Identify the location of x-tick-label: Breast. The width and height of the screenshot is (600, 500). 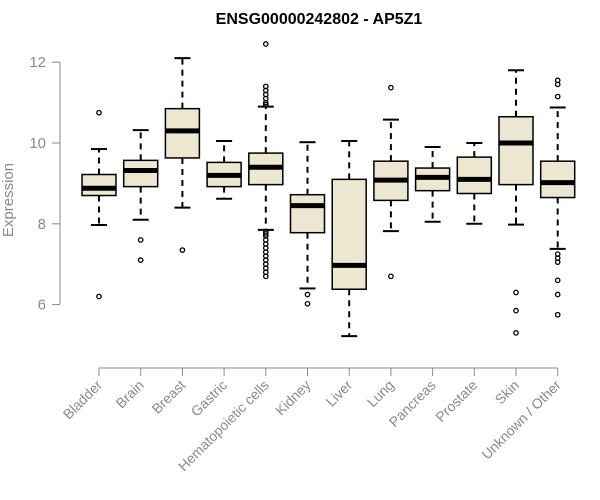
(169, 397).